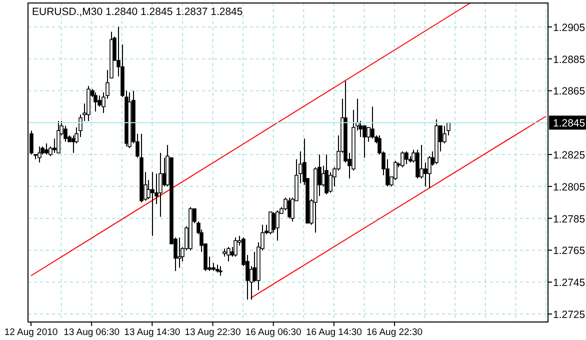 This screenshot has height=340, width=586. What do you see at coordinates (569, 283) in the screenshot?
I see `y-tick-label: 1.2745` at bounding box center [569, 283].